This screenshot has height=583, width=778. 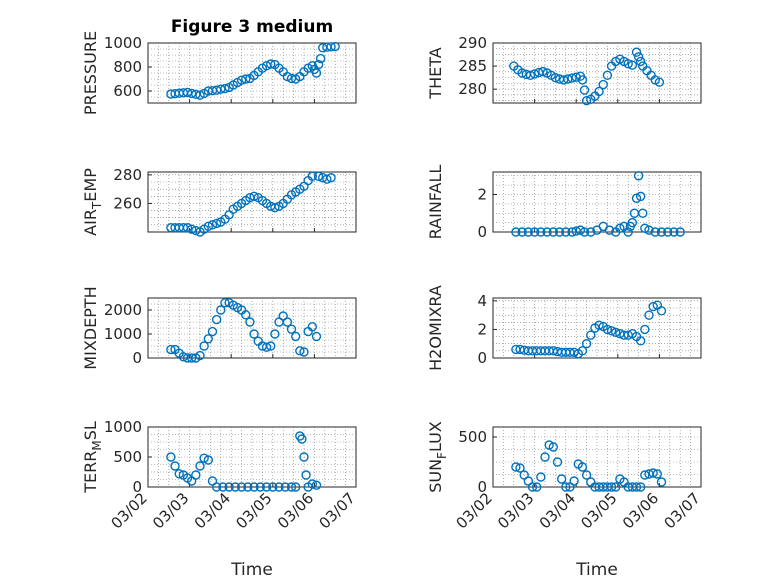 I want to click on y-tick-label: 2000, so click(x=123, y=310).